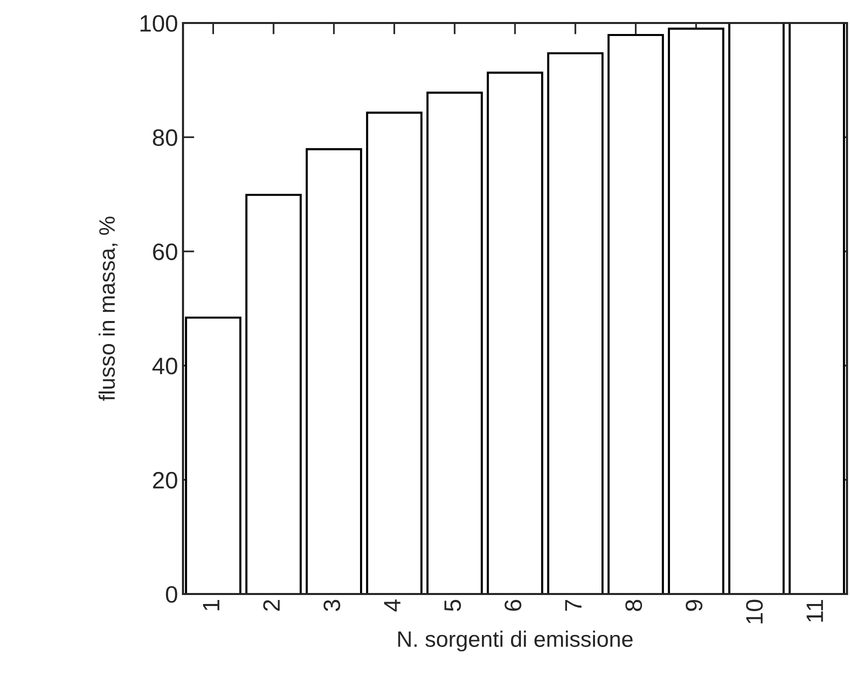 This screenshot has width=850, height=699. Describe the element at coordinates (165, 251) in the screenshot. I see `y-tick-label: 60` at that location.